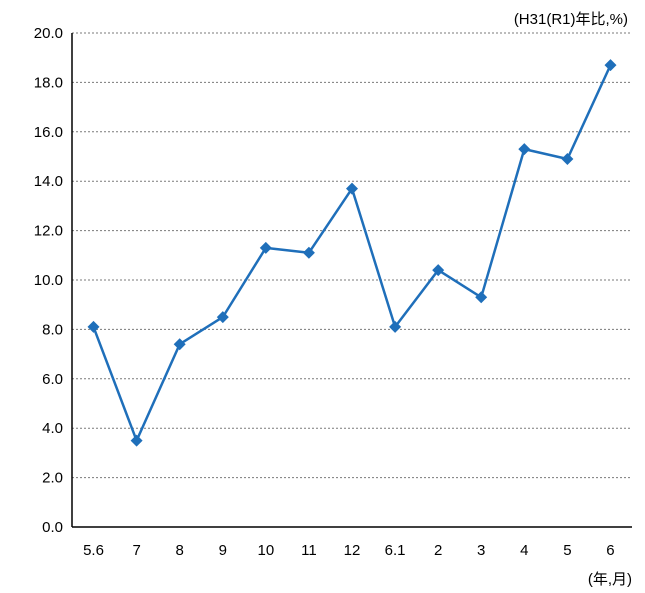 This screenshot has width=645, height=593. What do you see at coordinates (610, 550) in the screenshot?
I see `x-tick-label: 6` at bounding box center [610, 550].